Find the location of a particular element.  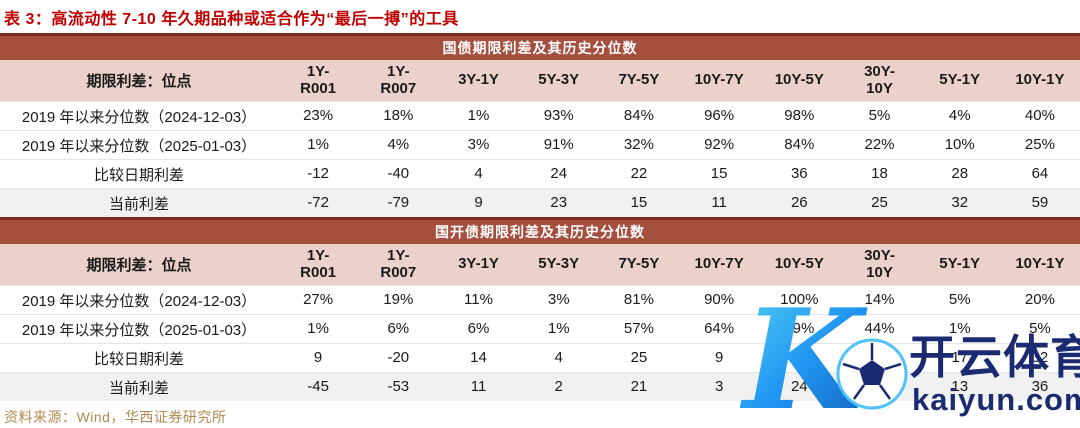

cell-value: 100% is located at coordinates (799, 299).